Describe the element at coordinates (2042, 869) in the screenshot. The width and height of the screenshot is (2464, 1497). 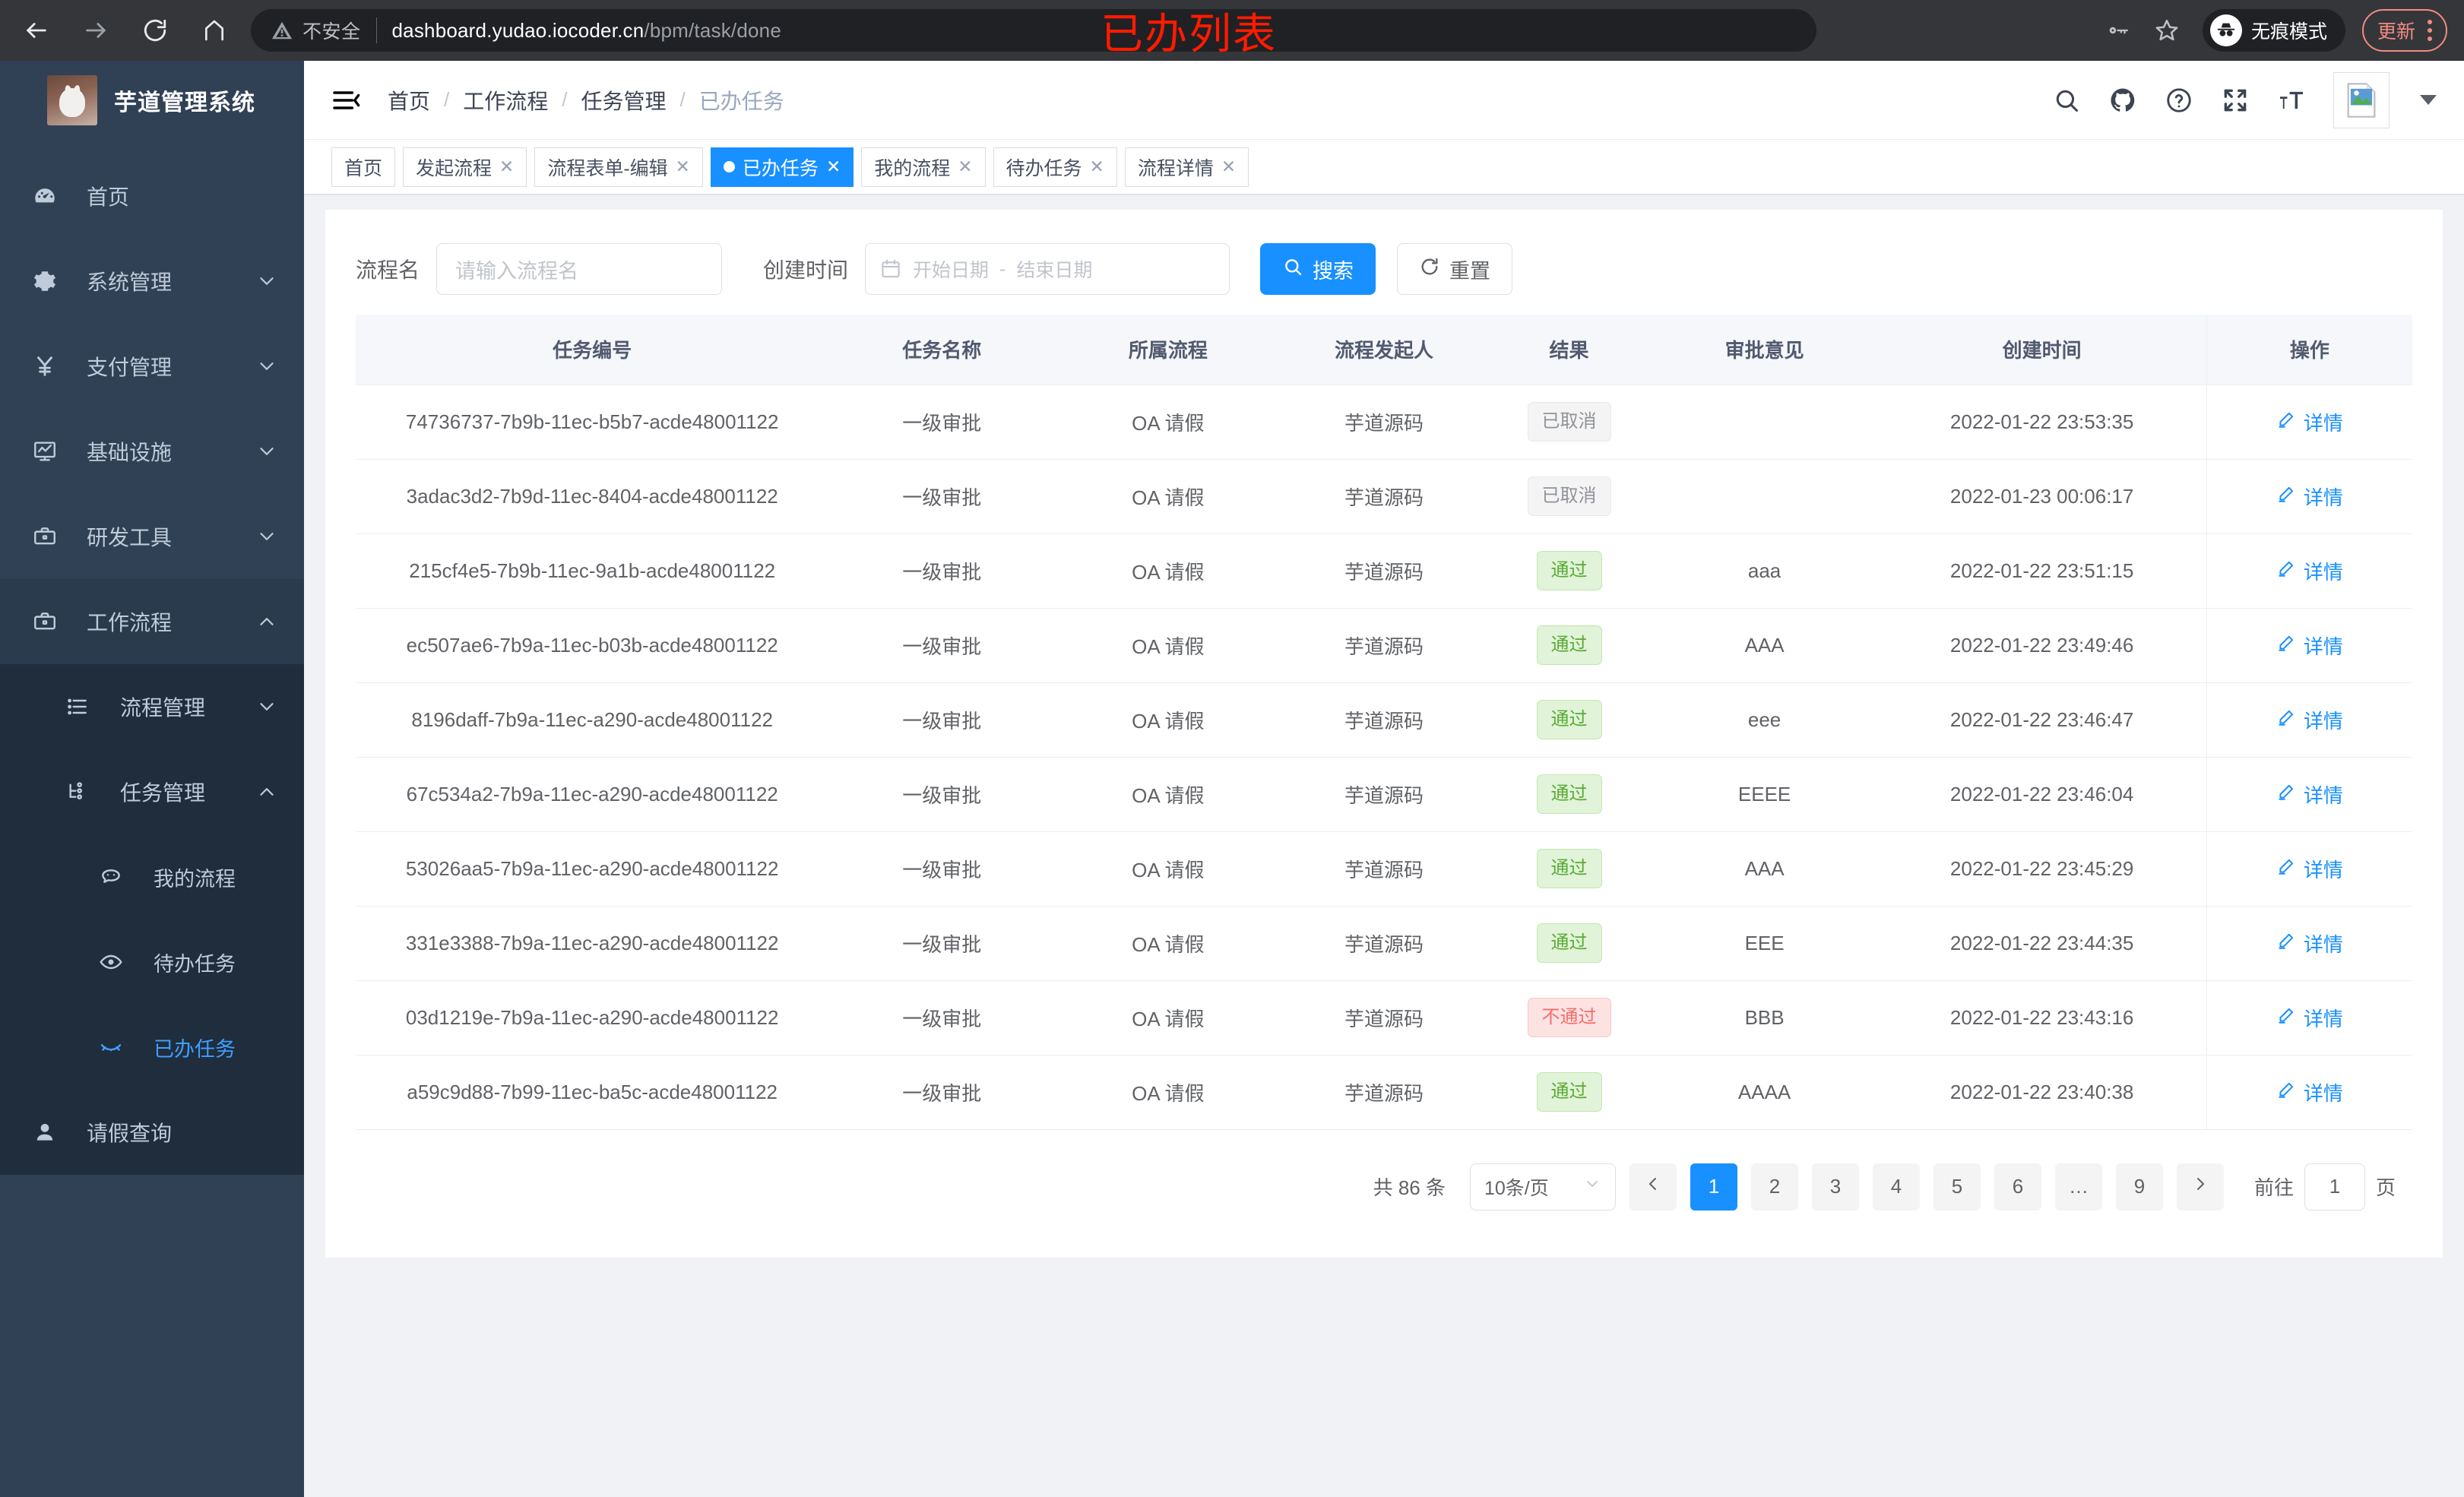
I see `cell-created-time: 2022-01-22 23:45:29` at that location.